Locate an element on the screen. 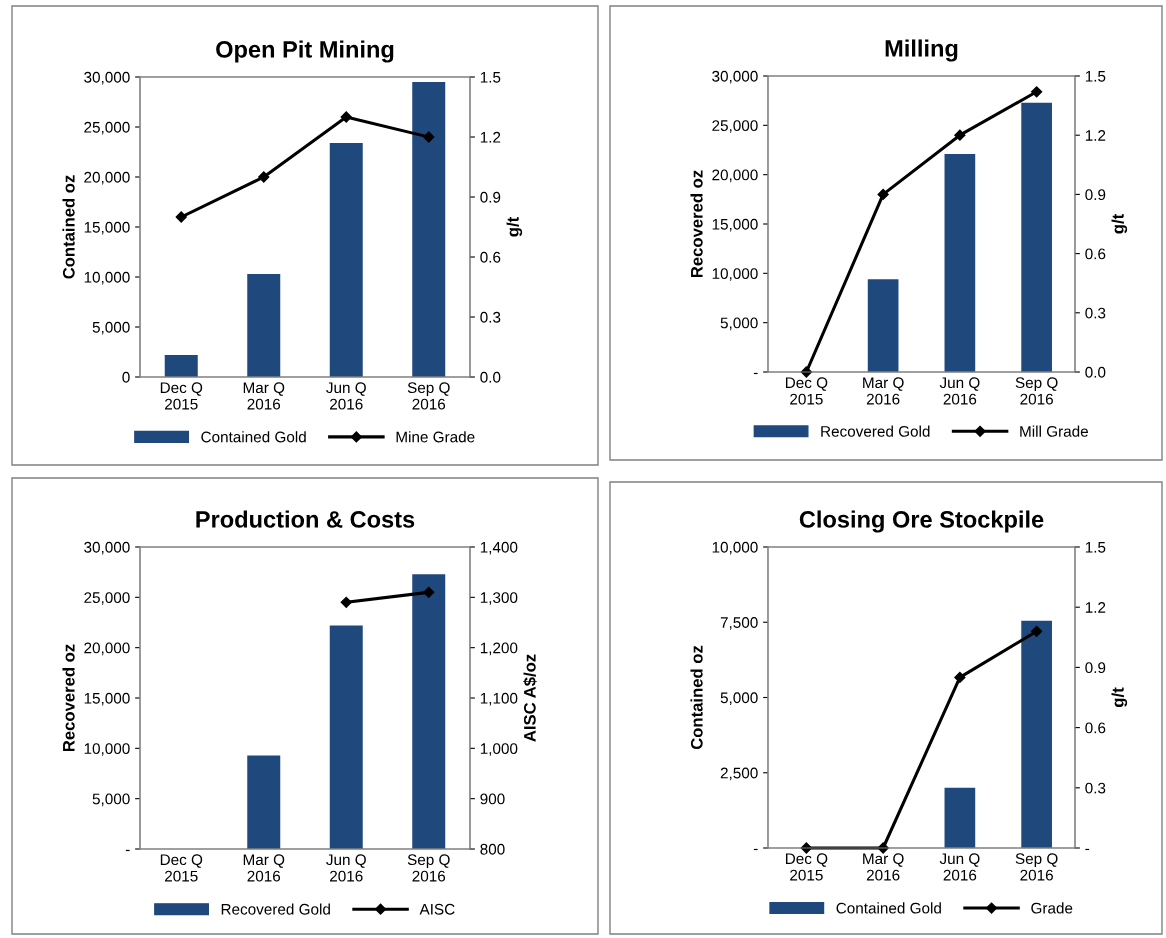  y2-tick-label: 1,400 is located at coordinates (499, 548).